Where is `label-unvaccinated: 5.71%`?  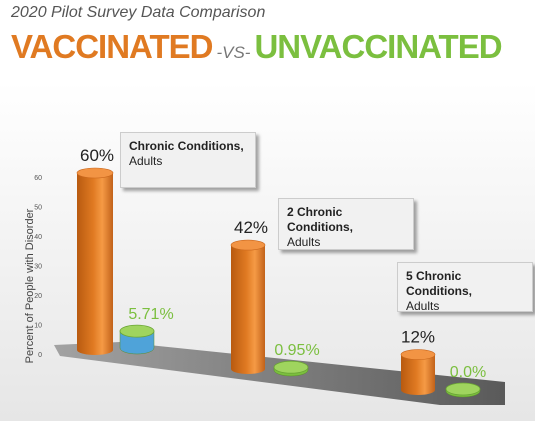
label-unvaccinated: 5.71% is located at coordinates (150, 314).